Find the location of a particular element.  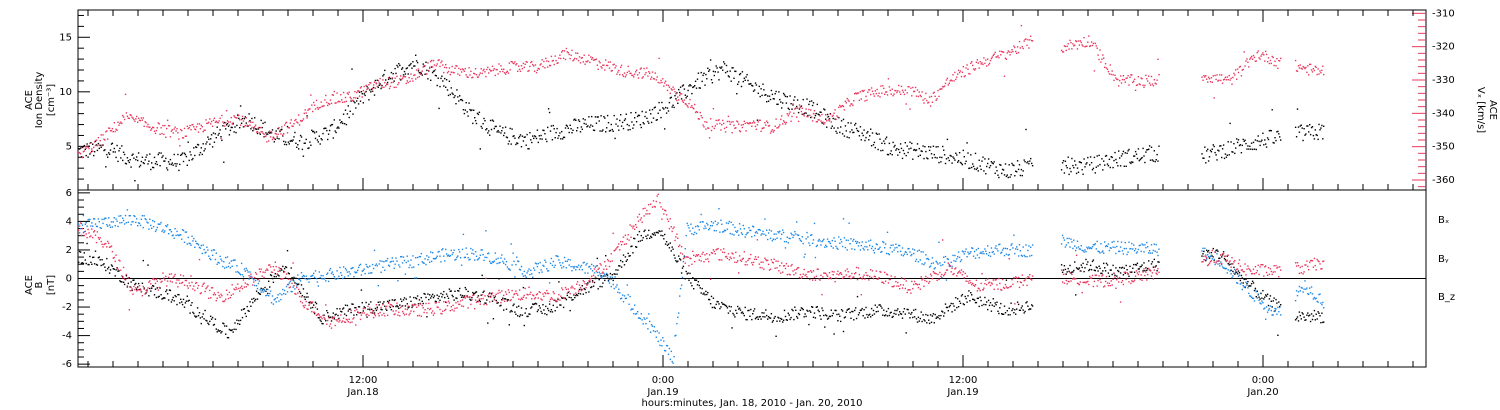

y-tick-label: -2 is located at coordinates (67, 307).